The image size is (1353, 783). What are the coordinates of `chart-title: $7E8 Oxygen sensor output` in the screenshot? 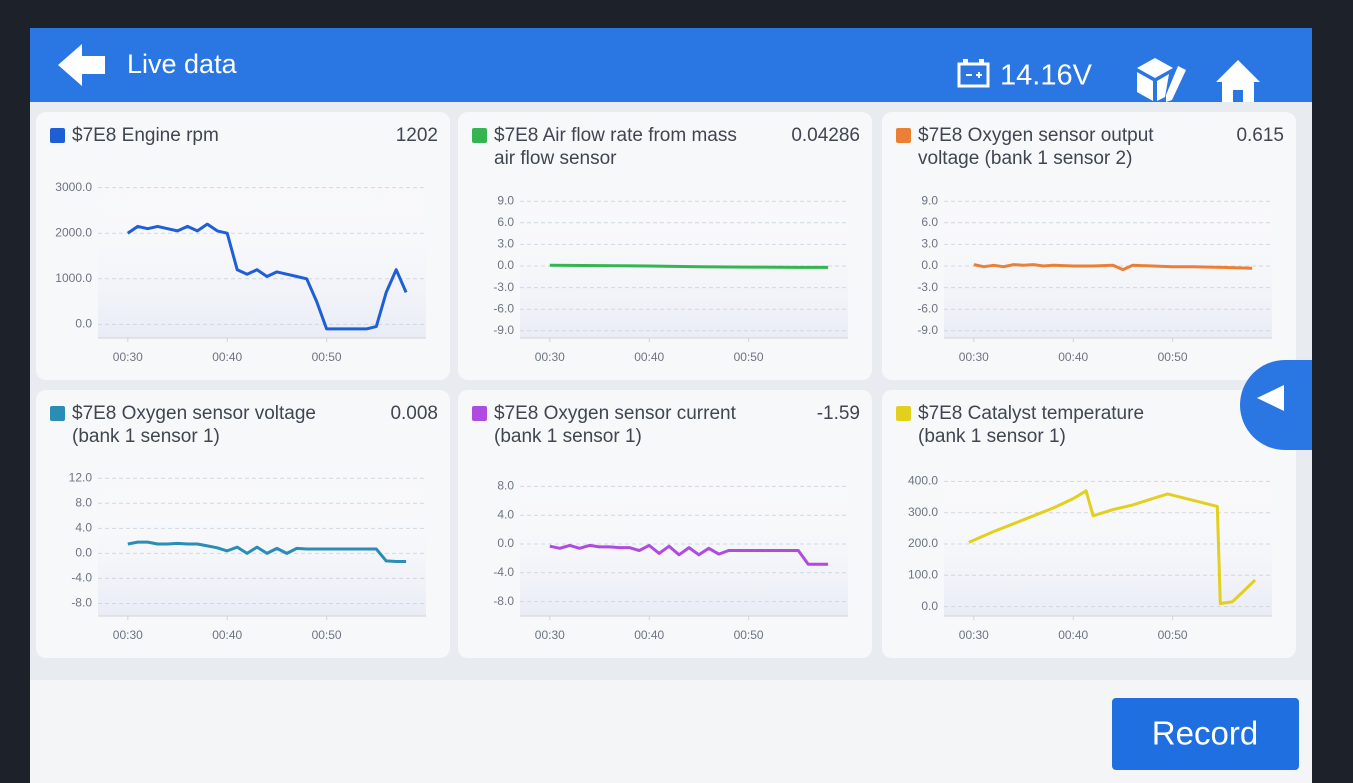 It's located at (1036, 135).